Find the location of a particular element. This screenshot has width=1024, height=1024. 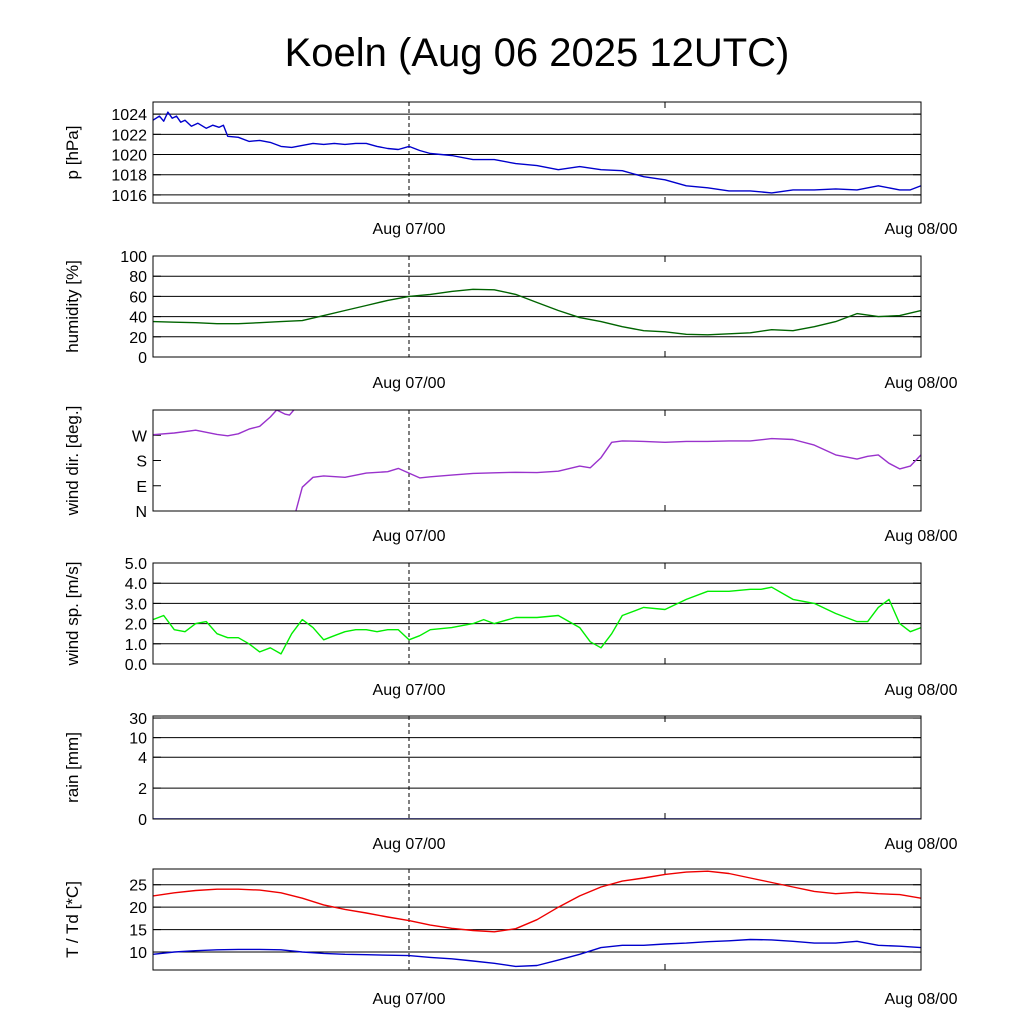

rain-ytick-label: 30 is located at coordinates (138, 719).